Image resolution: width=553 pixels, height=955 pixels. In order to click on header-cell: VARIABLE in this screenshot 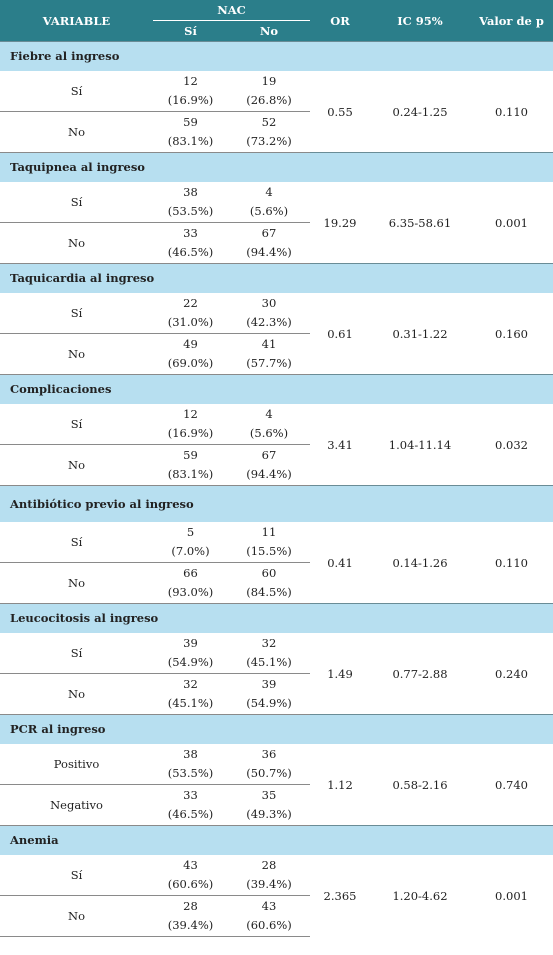, I will do `click(76, 21)`.